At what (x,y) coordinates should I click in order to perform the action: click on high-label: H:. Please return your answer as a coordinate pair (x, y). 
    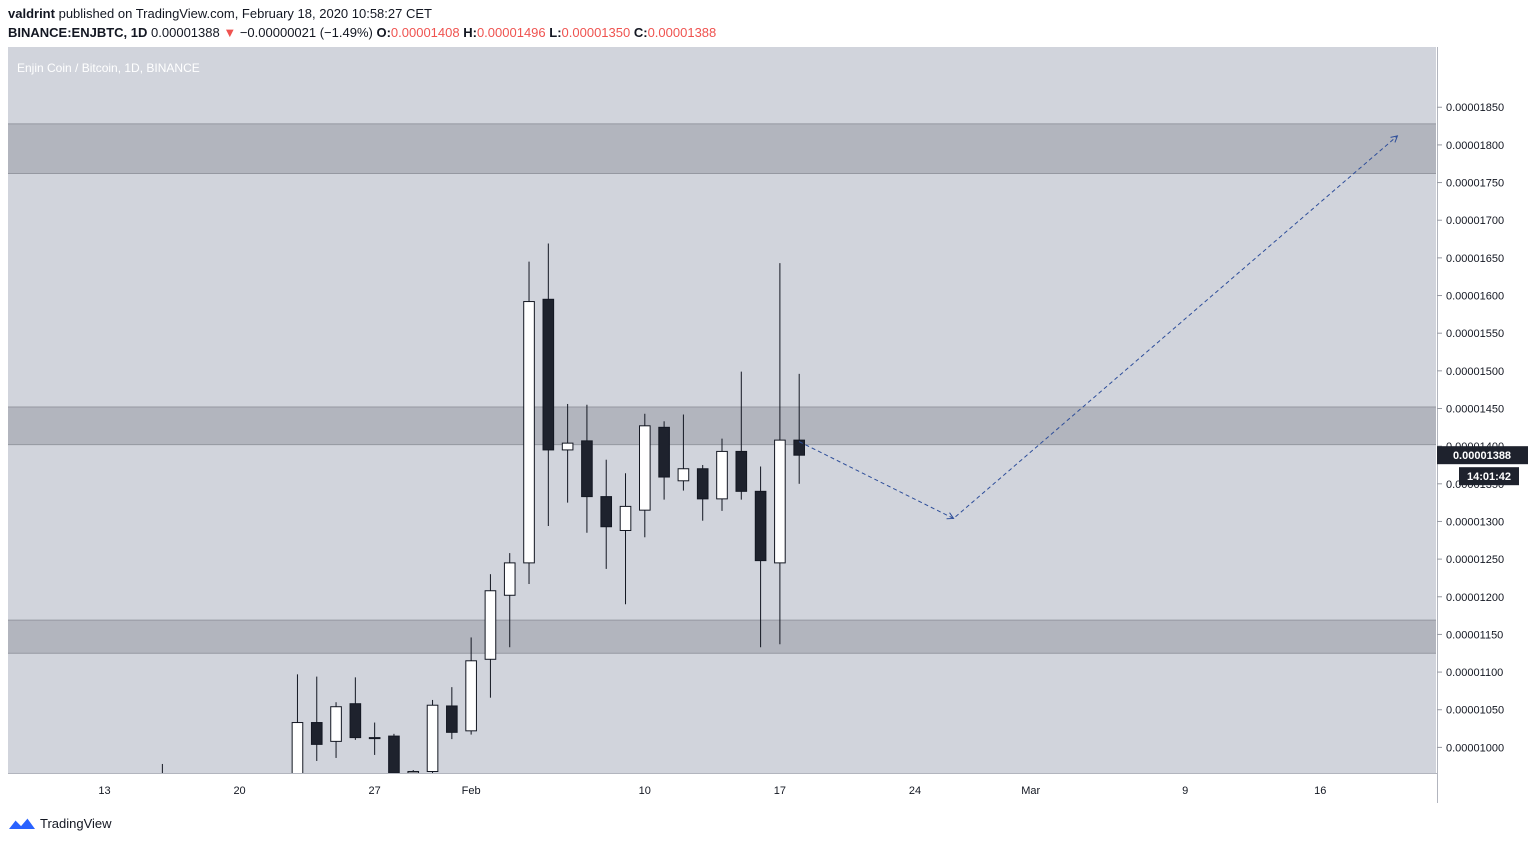
    Looking at the image, I should click on (470, 32).